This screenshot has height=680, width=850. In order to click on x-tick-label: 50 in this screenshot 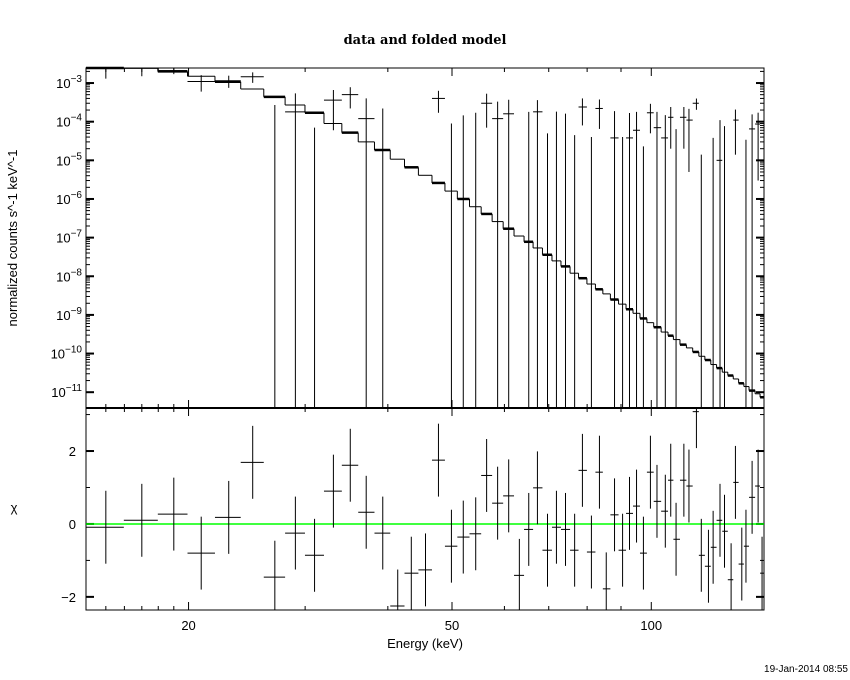, I will do `click(452, 625)`.